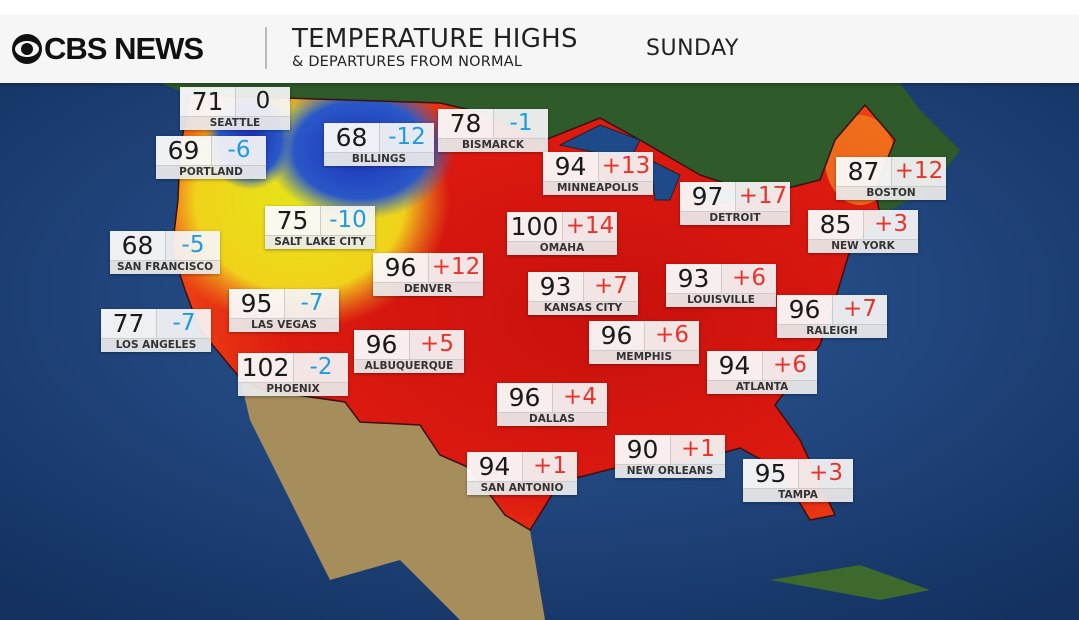 The image size is (1079, 620). I want to click on temperature-row: 102 -2, so click(293, 367).